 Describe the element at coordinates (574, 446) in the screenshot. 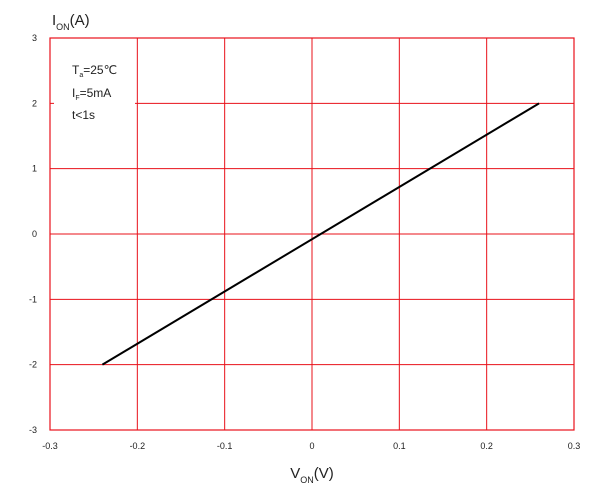

I see `x-tick-label: 0.3` at that location.